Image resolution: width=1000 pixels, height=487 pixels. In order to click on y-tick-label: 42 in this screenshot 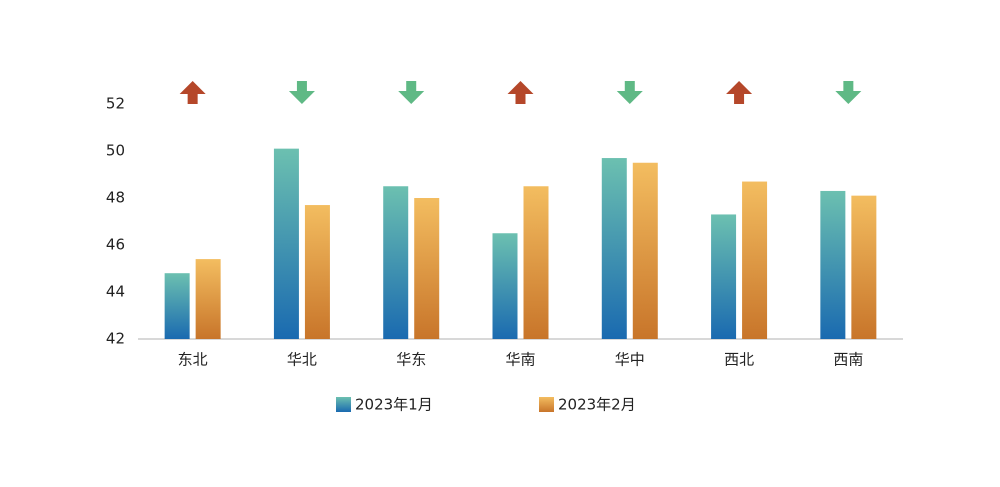, I will do `click(115, 339)`.